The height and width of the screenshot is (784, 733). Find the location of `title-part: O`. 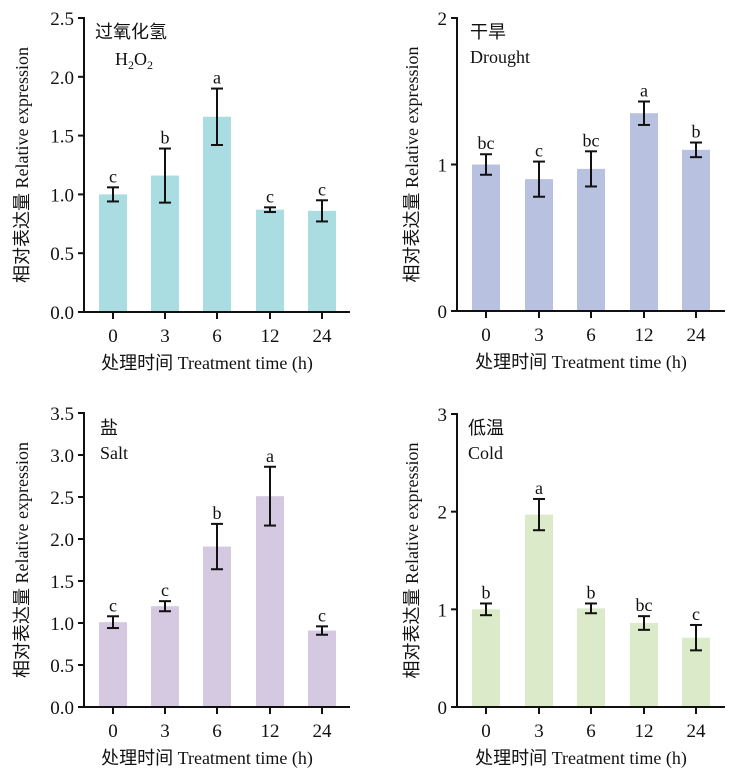

title-part: O is located at coordinates (140, 59).